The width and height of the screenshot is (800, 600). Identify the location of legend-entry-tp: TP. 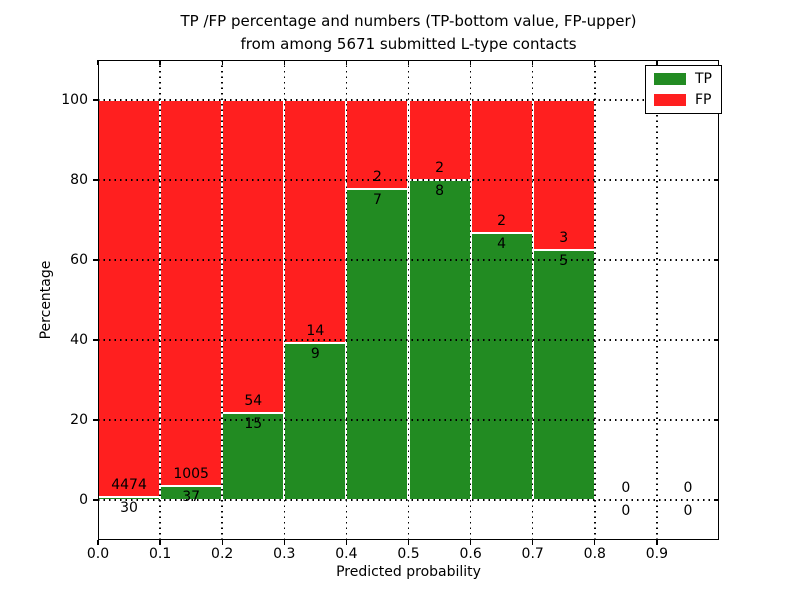
(683, 79).